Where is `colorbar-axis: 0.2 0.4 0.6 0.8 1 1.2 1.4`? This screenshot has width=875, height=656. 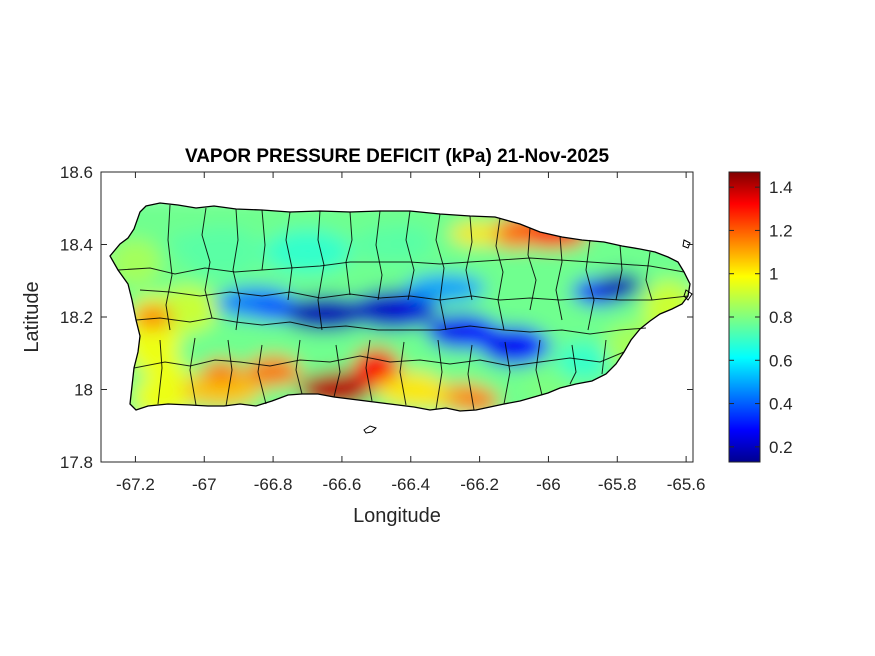
colorbar-axis: 0.2 0.4 0.6 0.8 1 1.2 1.4 is located at coordinates (761, 317).